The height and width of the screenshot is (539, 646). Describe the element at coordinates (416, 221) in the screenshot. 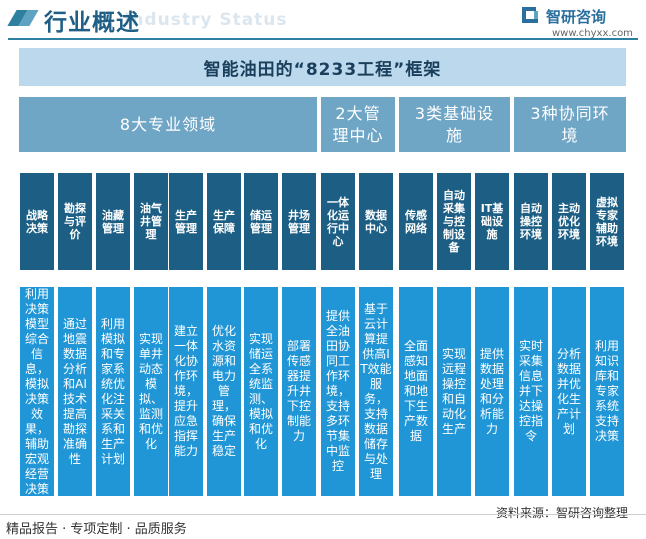

I see `item-sensor-network: 传感网络` at that location.